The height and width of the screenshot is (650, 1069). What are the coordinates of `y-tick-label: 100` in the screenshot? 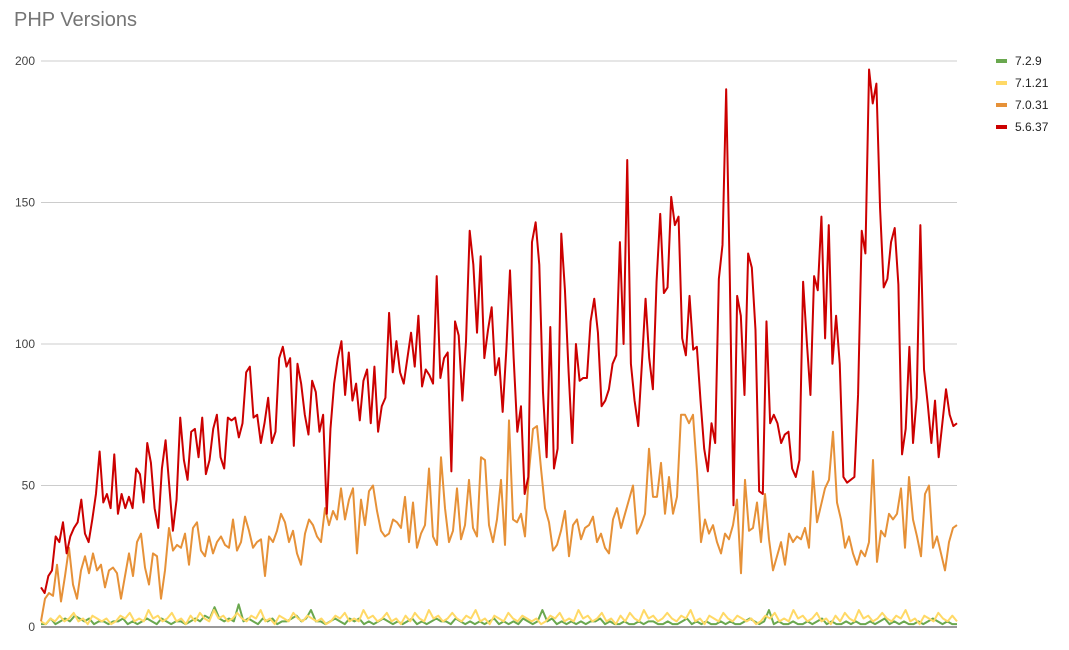 It's located at (25, 344).